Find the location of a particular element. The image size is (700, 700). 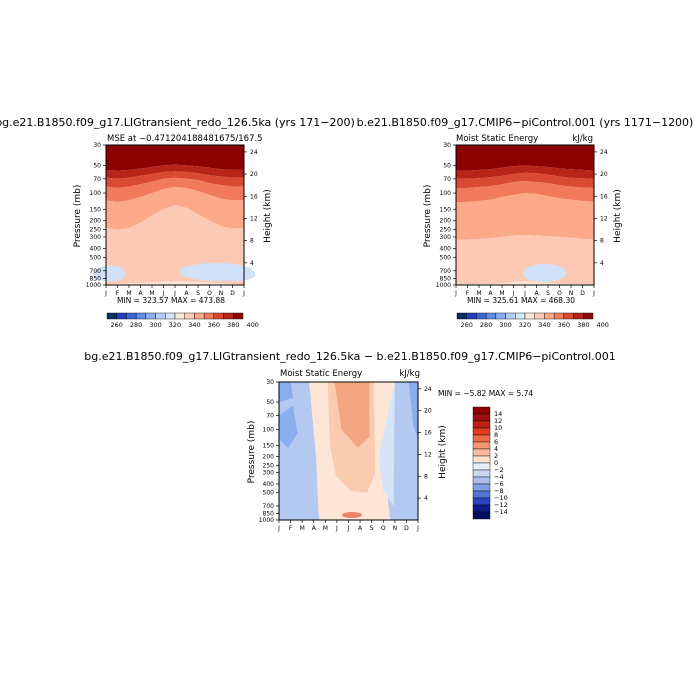

panel-pi-ylabel: Pressure (mb) is located at coordinates (428, 216).